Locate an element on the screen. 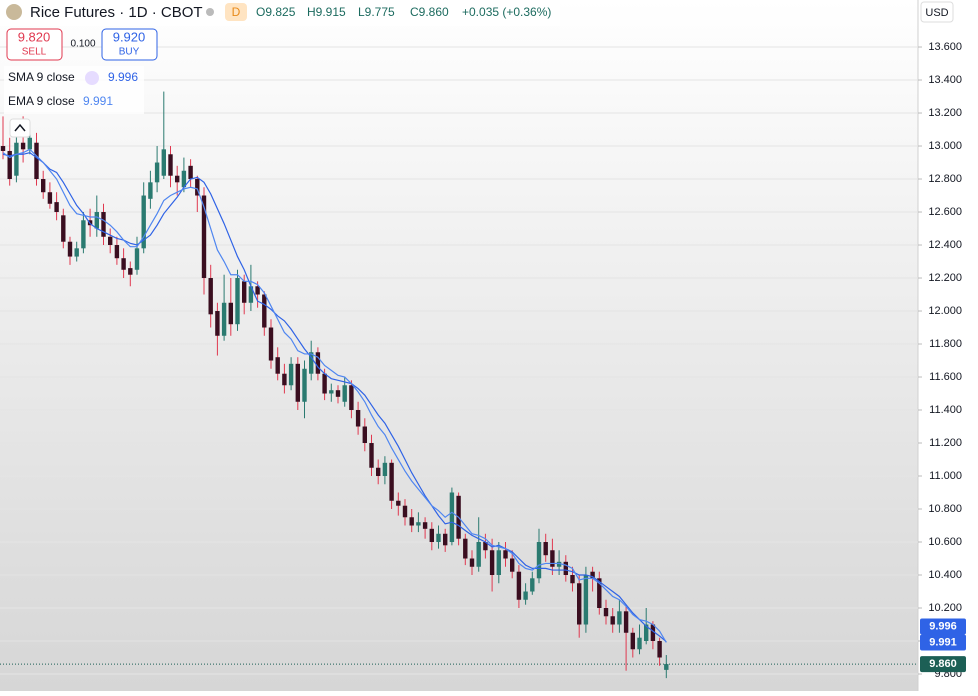  y-tick-label: 11.000 is located at coordinates (945, 476).